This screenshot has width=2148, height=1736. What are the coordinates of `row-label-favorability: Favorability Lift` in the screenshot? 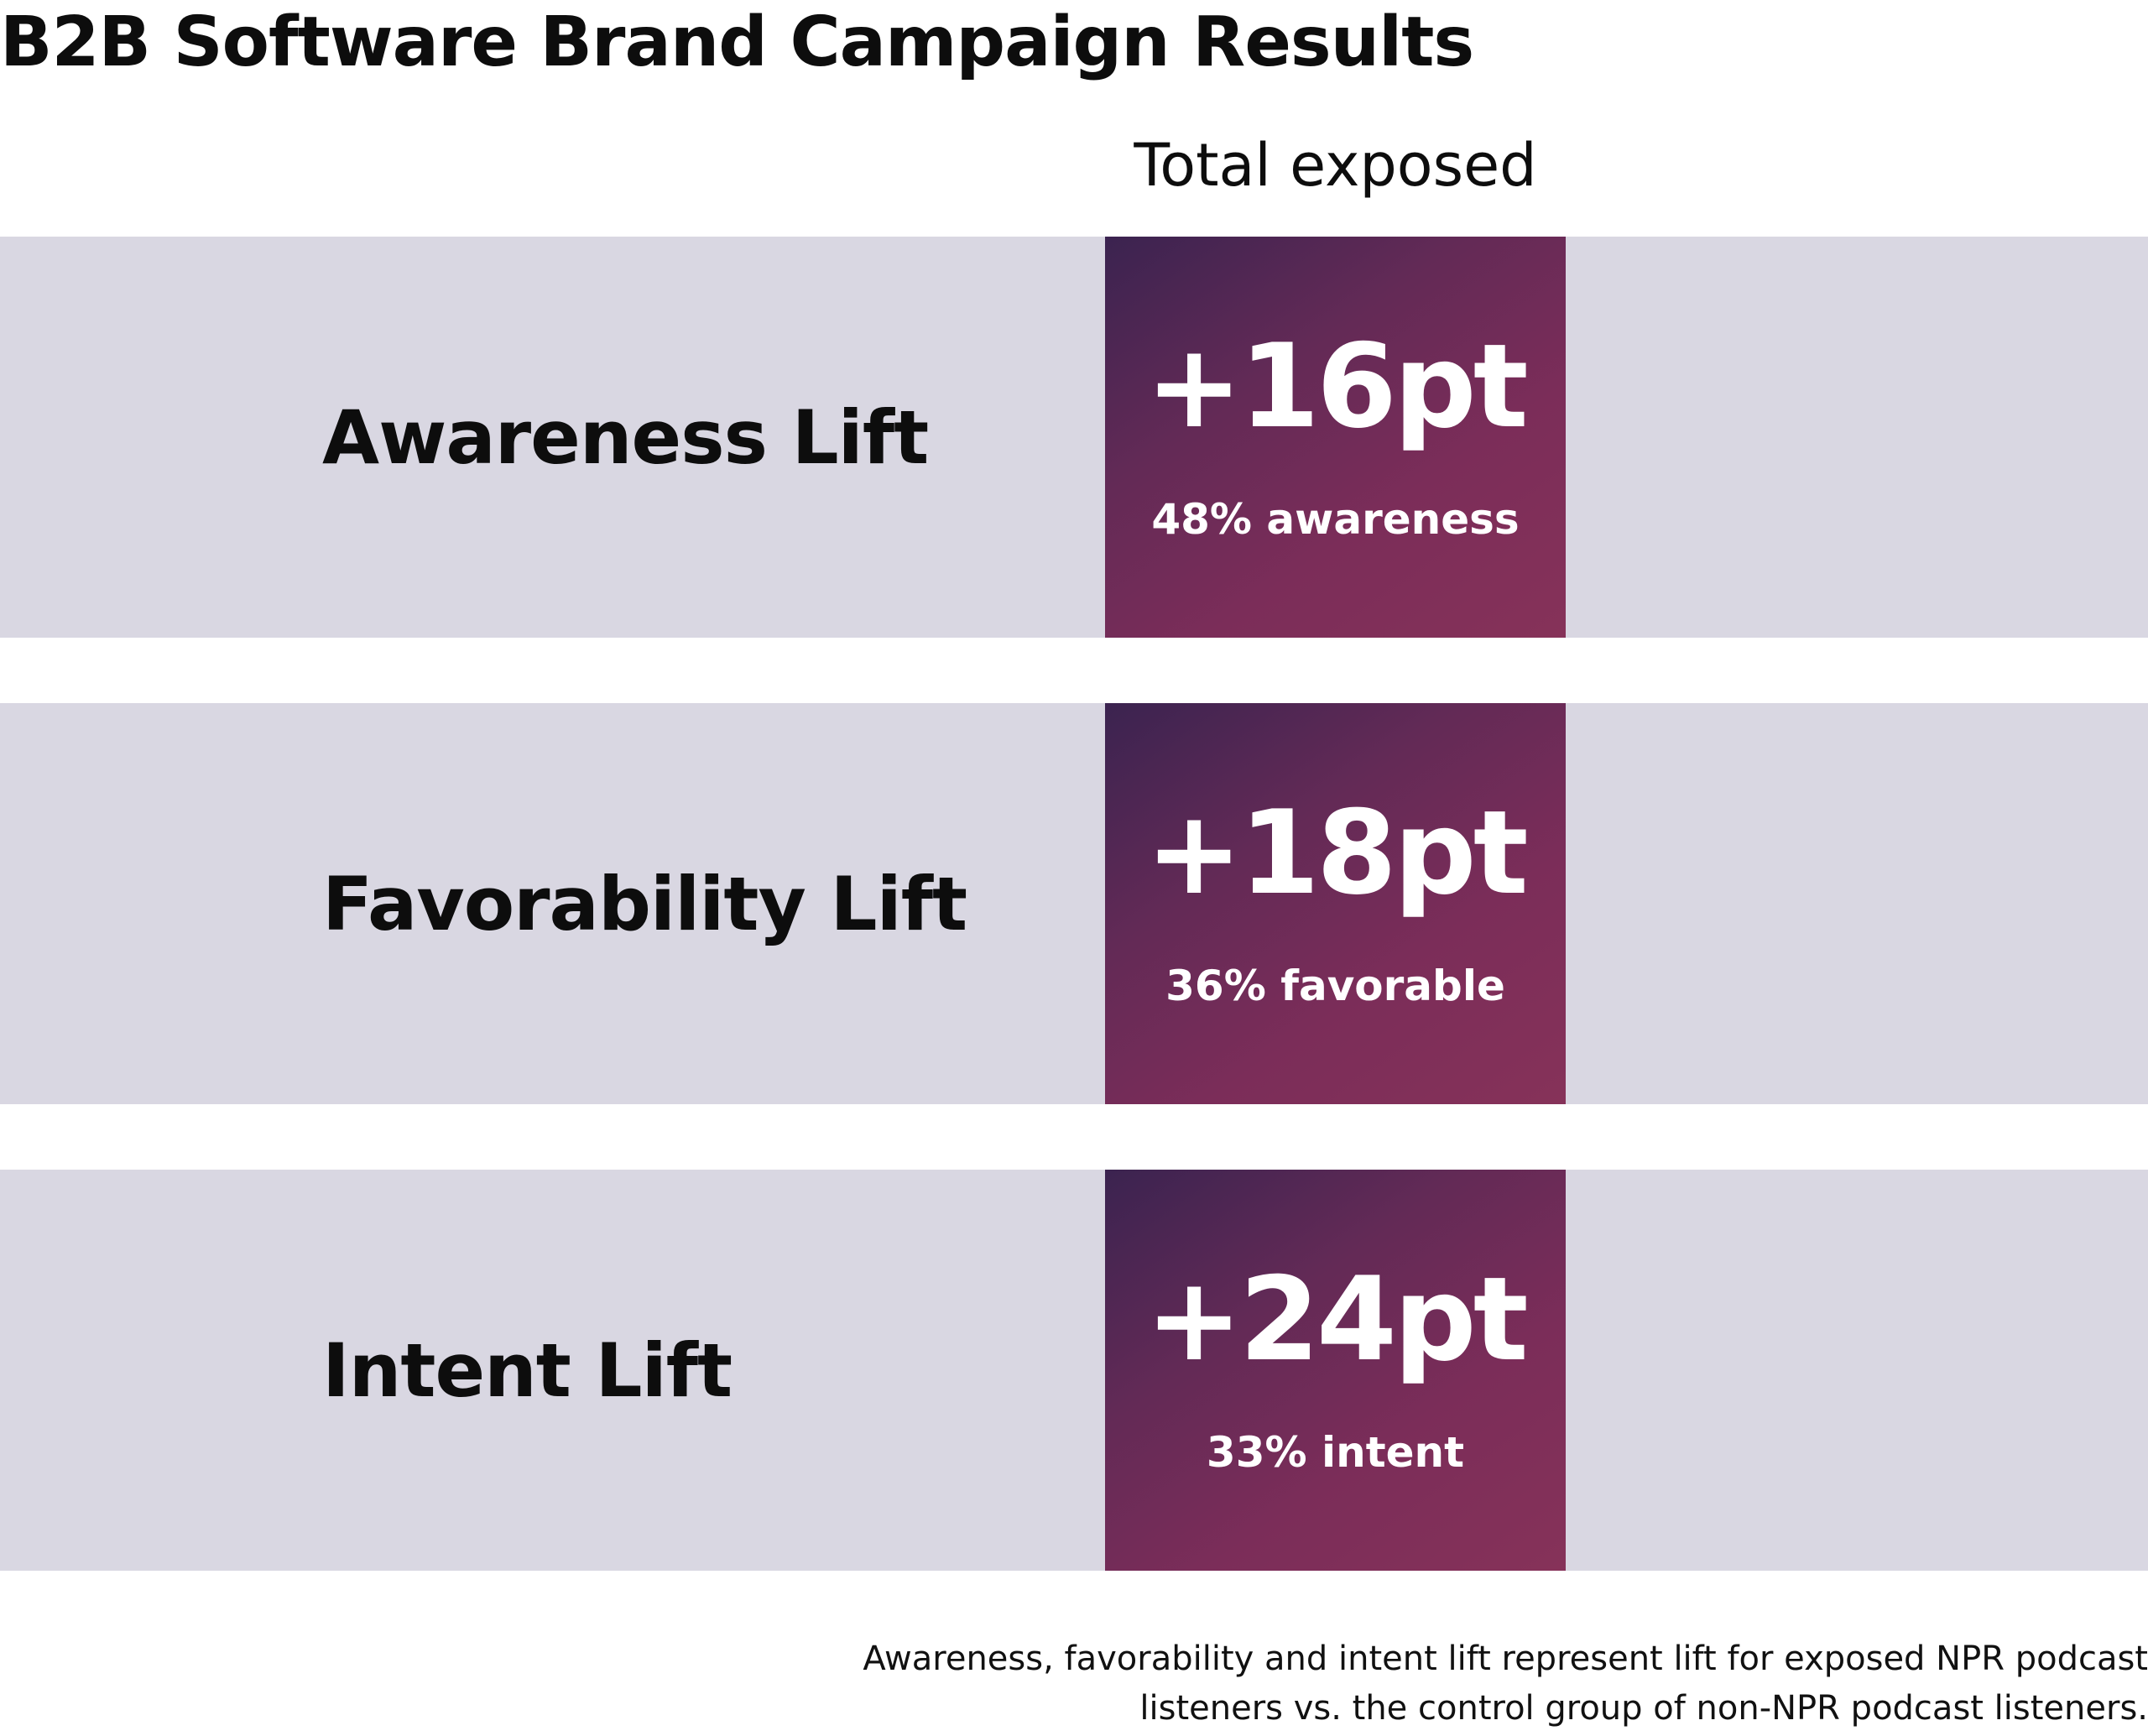 It's located at (645, 904).